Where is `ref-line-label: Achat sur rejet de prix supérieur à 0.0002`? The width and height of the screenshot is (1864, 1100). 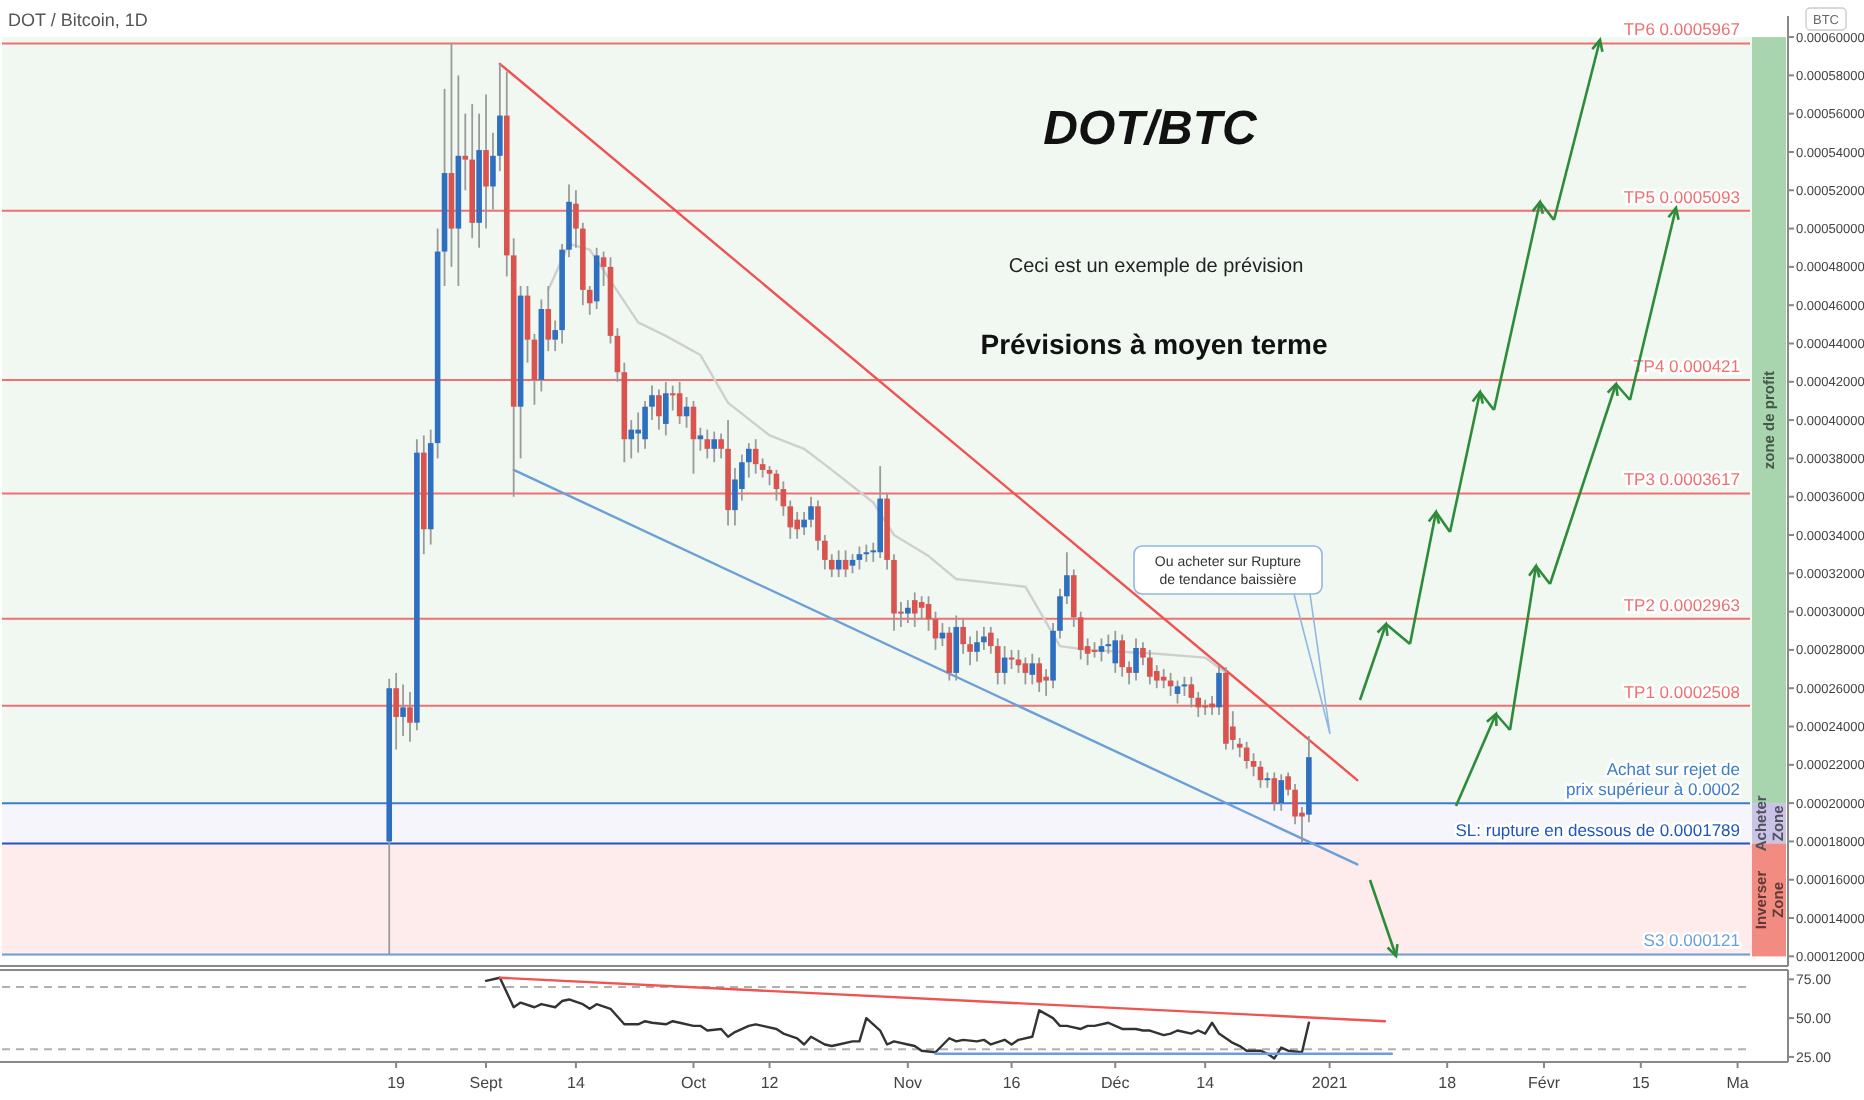 ref-line-label: Achat sur rejet de prix supérieur à 0.0002 is located at coordinates (1653, 779).